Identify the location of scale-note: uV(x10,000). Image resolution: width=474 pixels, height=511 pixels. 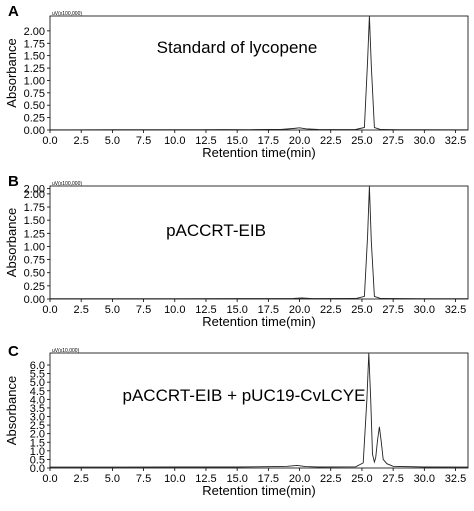
(66, 351).